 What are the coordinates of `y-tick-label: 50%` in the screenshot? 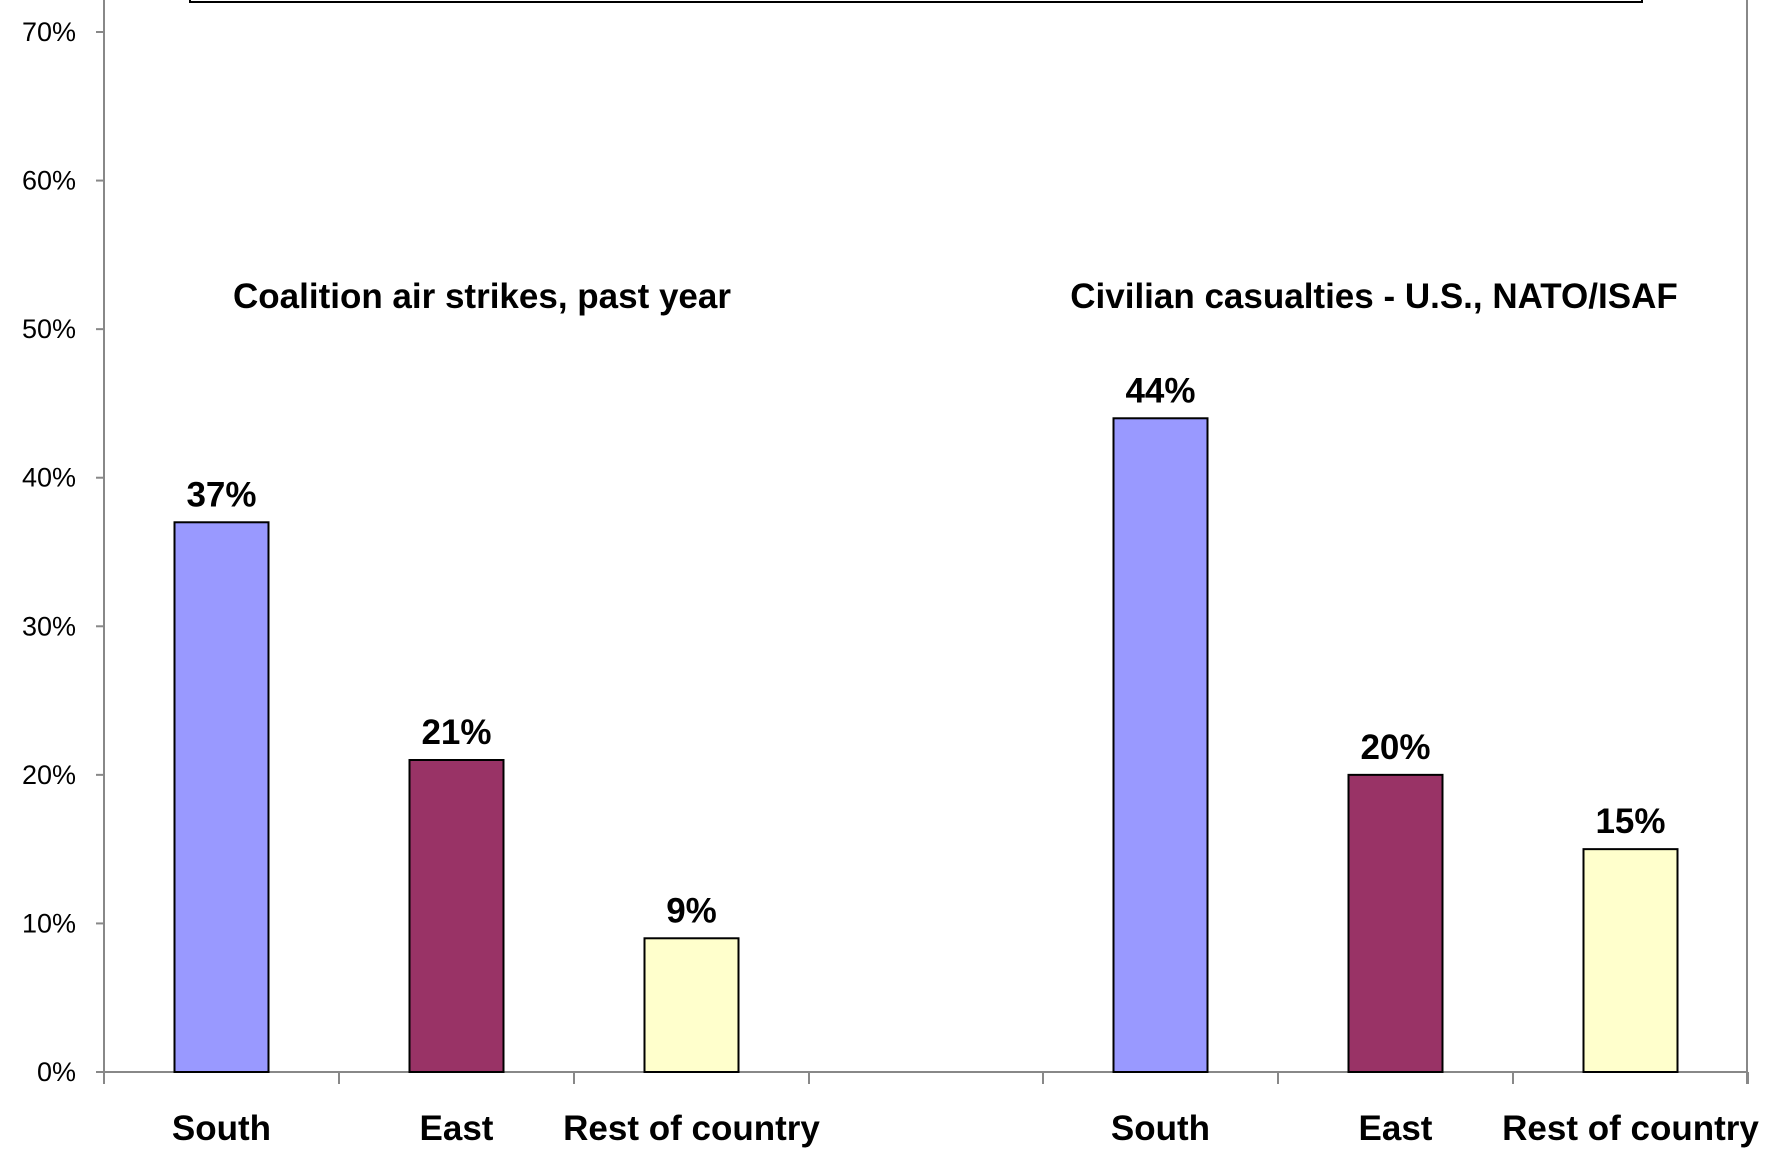 It's located at (49, 329).